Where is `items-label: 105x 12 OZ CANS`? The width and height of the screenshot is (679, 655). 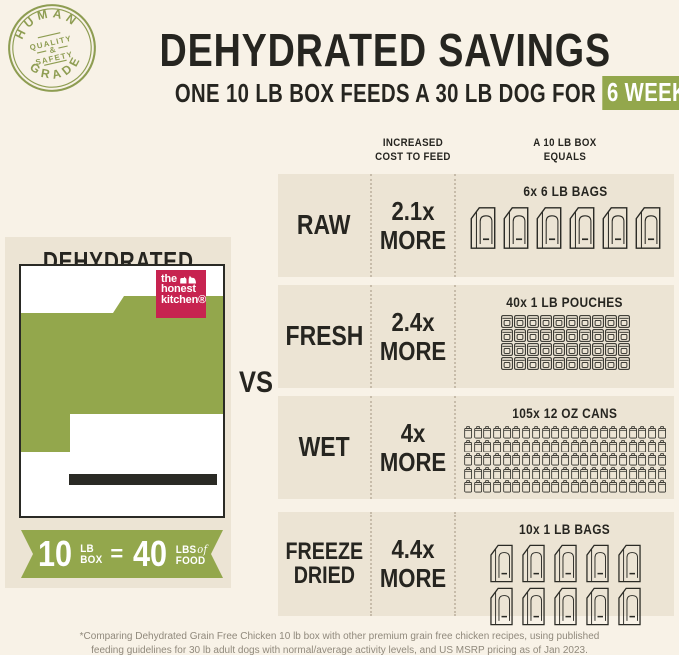 items-label: 105x 12 OZ CANS is located at coordinates (565, 413).